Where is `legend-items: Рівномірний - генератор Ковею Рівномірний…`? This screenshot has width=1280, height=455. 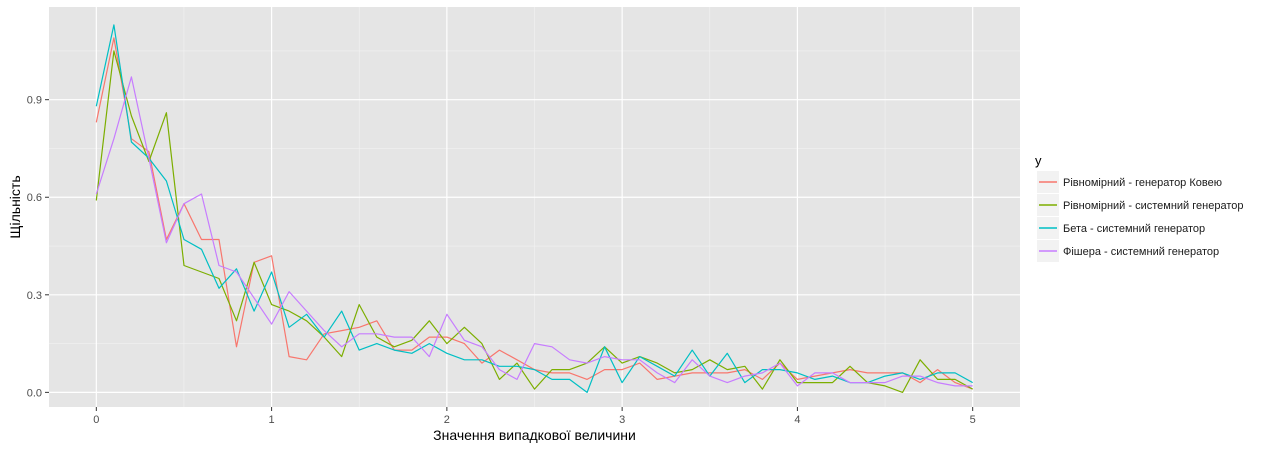
legend-items: Рівномірний - генератор Ковею Рівномірний… is located at coordinates (1140, 216).